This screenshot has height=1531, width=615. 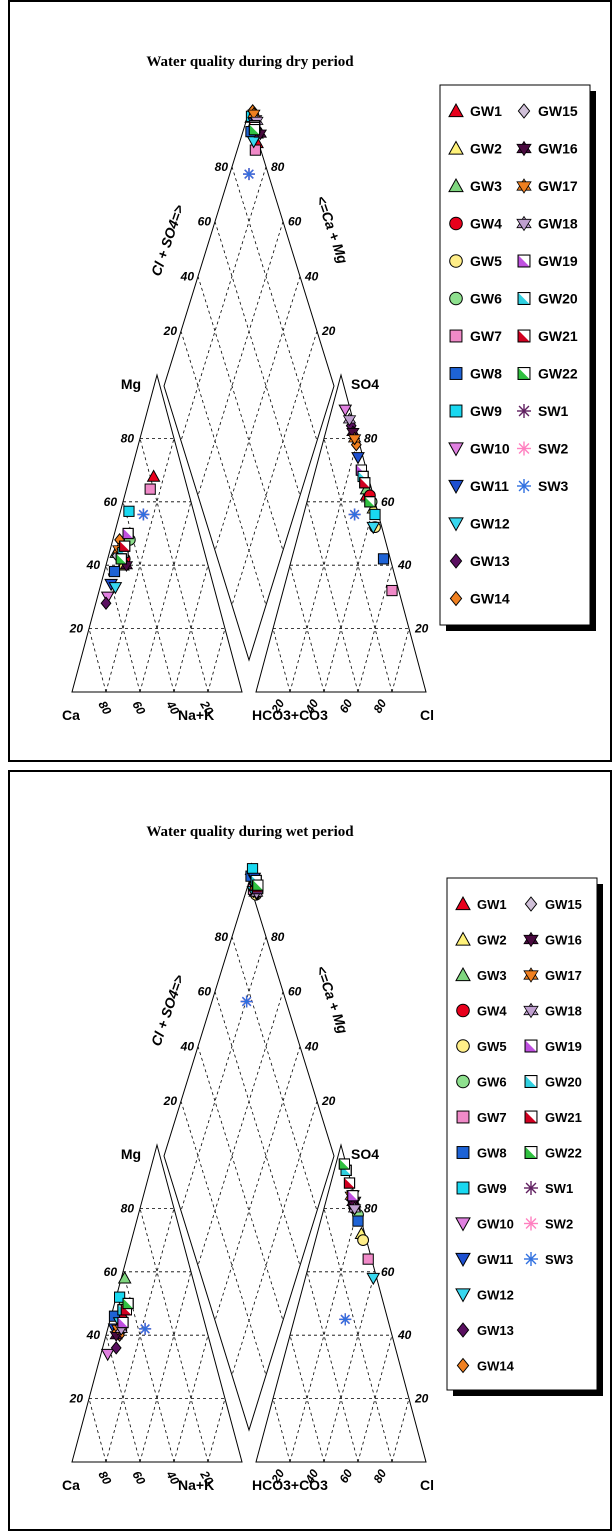 I want to click on legend-label-gw8: GW8, so click(x=492, y=1153).